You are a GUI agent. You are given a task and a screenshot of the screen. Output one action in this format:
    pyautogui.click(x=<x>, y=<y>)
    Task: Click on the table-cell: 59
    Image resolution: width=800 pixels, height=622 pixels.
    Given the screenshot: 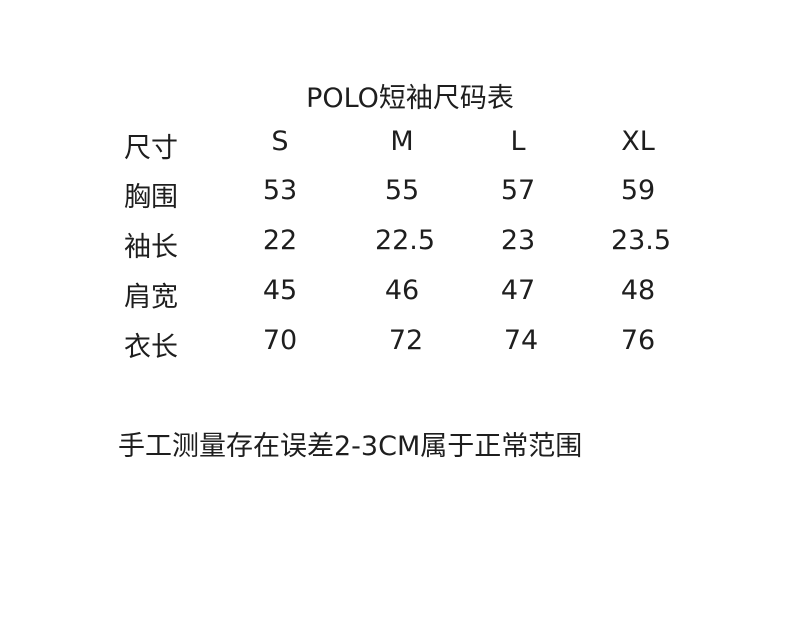 What is the action you would take?
    pyautogui.click(x=638, y=190)
    